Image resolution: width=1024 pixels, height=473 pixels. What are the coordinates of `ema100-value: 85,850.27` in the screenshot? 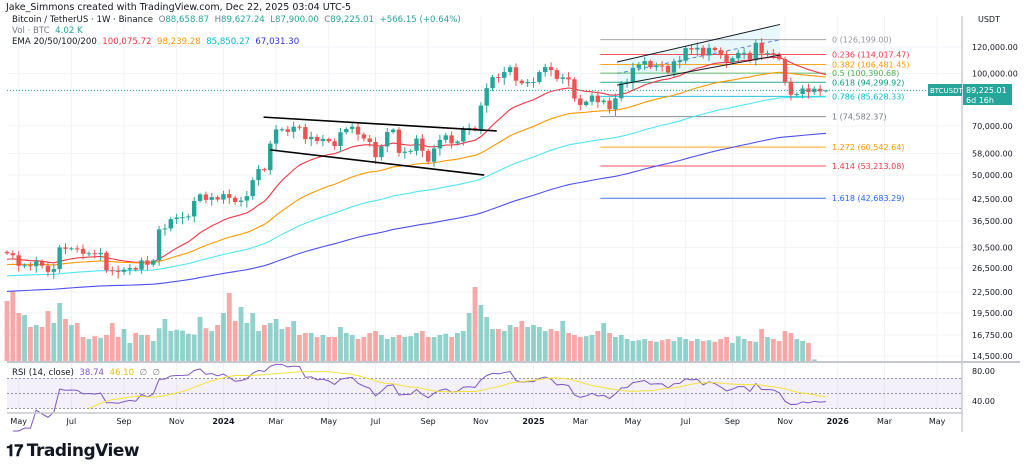 It's located at (228, 42).